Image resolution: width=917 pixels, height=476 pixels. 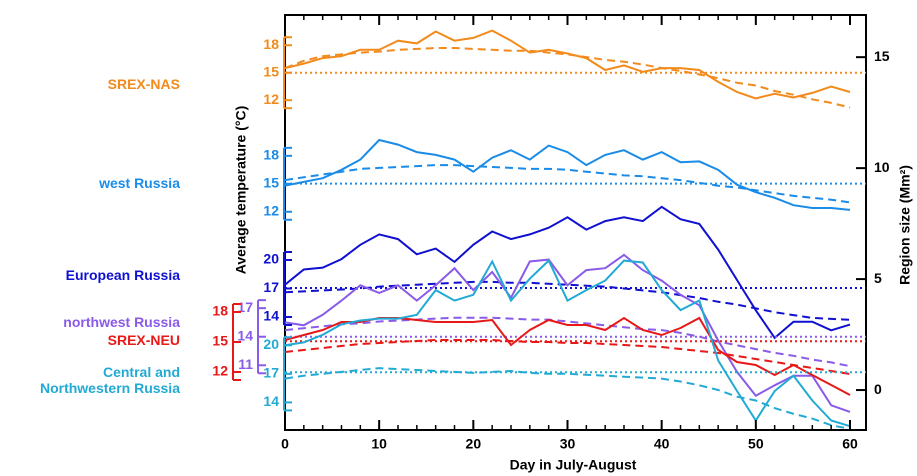 I want to click on x-tick-label: 60, so click(x=850, y=444).